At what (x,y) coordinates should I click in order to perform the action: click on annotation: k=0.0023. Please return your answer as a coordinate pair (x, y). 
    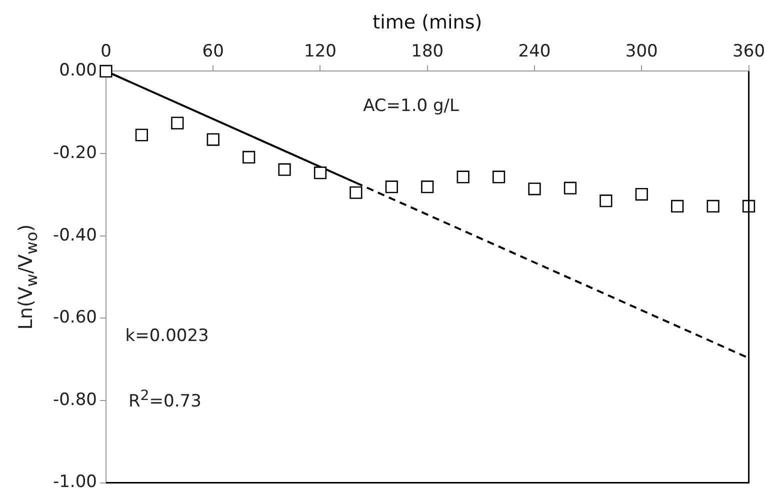
    Looking at the image, I should click on (167, 336).